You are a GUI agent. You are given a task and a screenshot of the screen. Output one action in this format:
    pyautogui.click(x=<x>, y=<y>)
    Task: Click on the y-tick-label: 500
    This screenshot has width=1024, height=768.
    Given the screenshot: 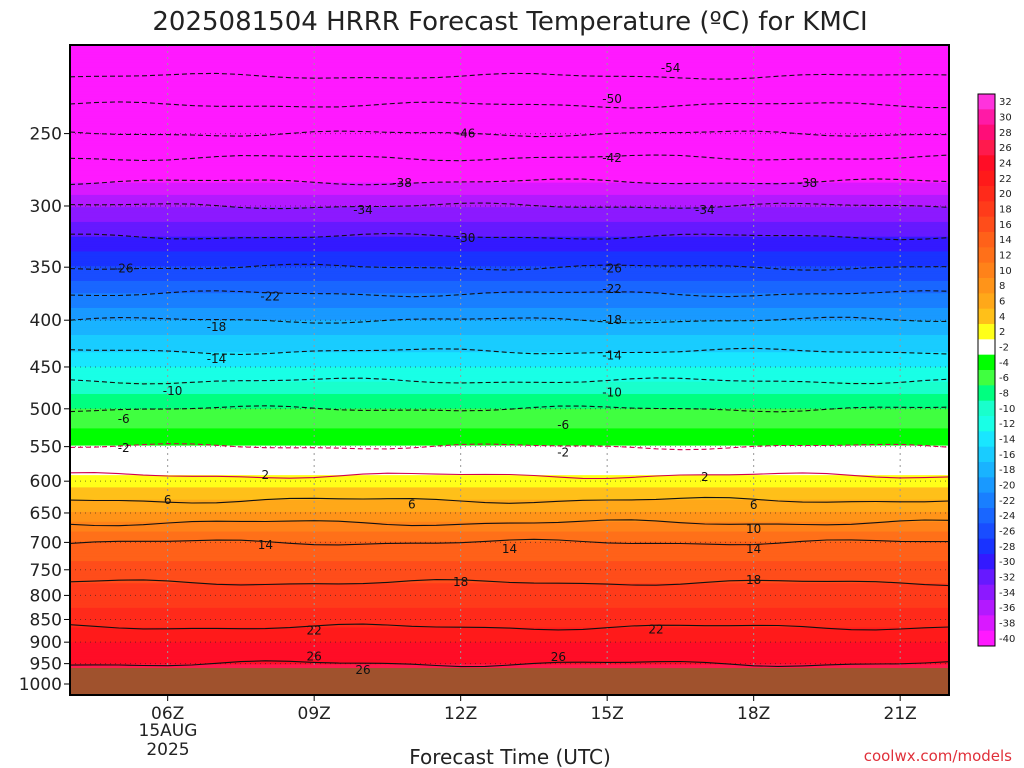 What is the action you would take?
    pyautogui.click(x=46, y=410)
    